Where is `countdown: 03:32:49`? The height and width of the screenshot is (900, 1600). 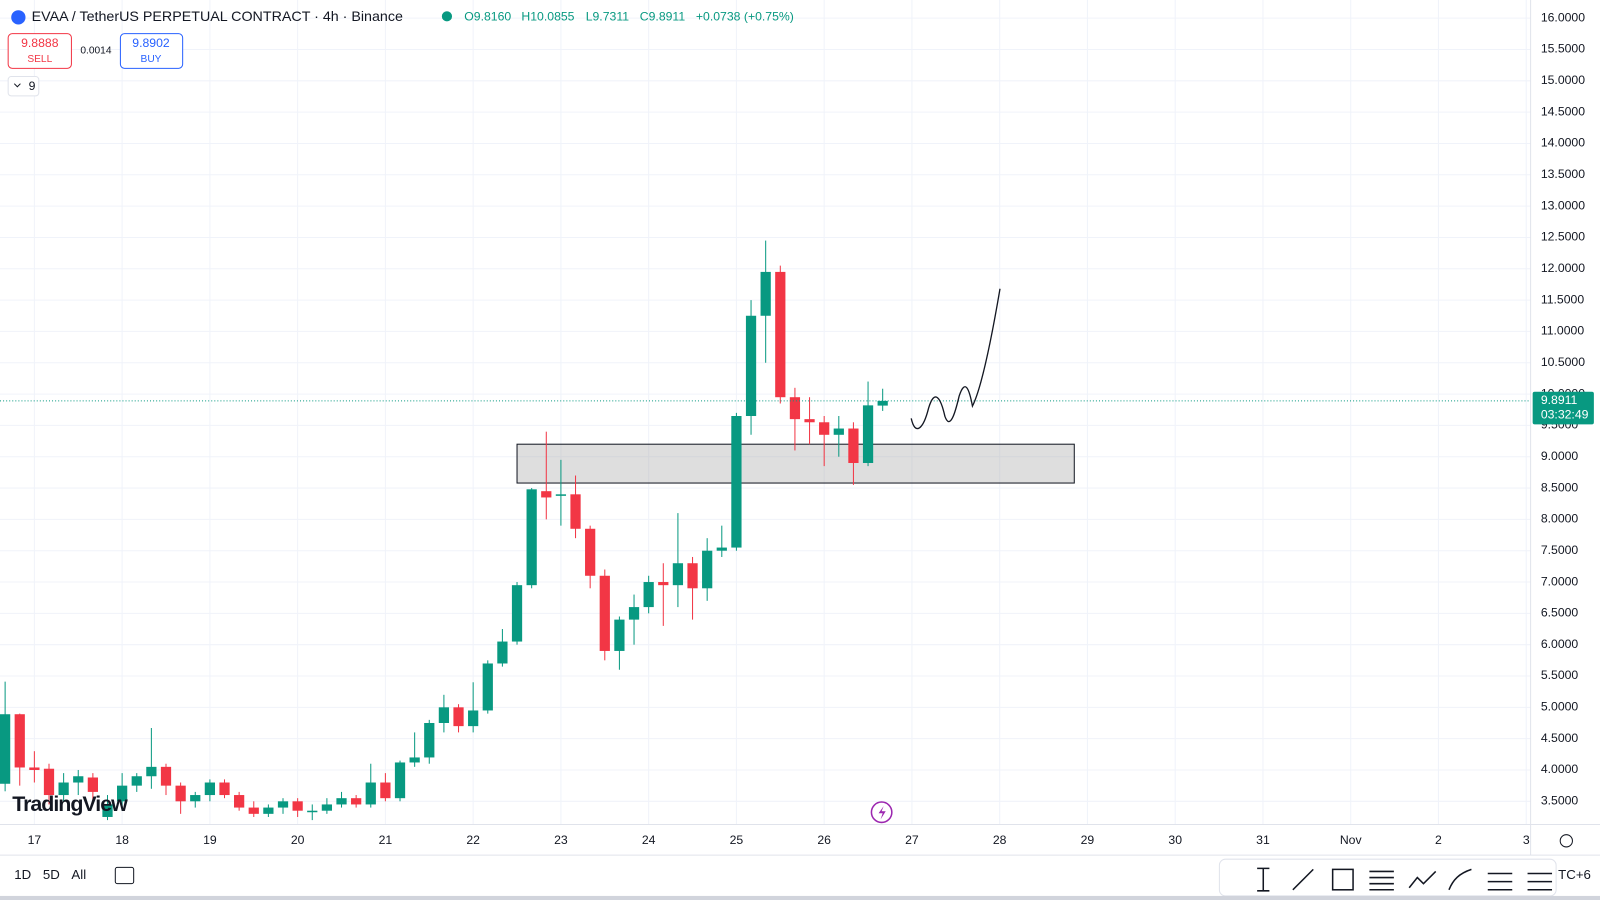
countdown: 03:32:49 is located at coordinates (1565, 414).